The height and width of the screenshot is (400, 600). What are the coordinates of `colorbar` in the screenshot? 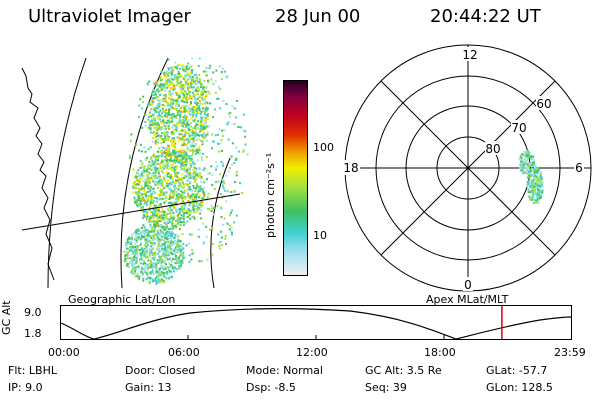 It's located at (295, 178).